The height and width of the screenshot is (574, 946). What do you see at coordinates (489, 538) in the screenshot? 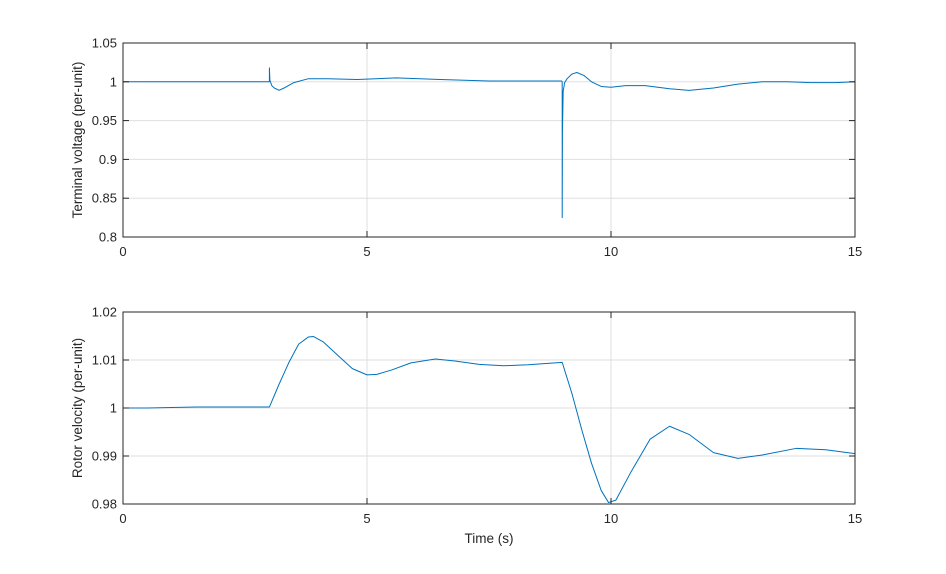
I see `rotor-velocity-x-axis-label: Time (s)` at bounding box center [489, 538].